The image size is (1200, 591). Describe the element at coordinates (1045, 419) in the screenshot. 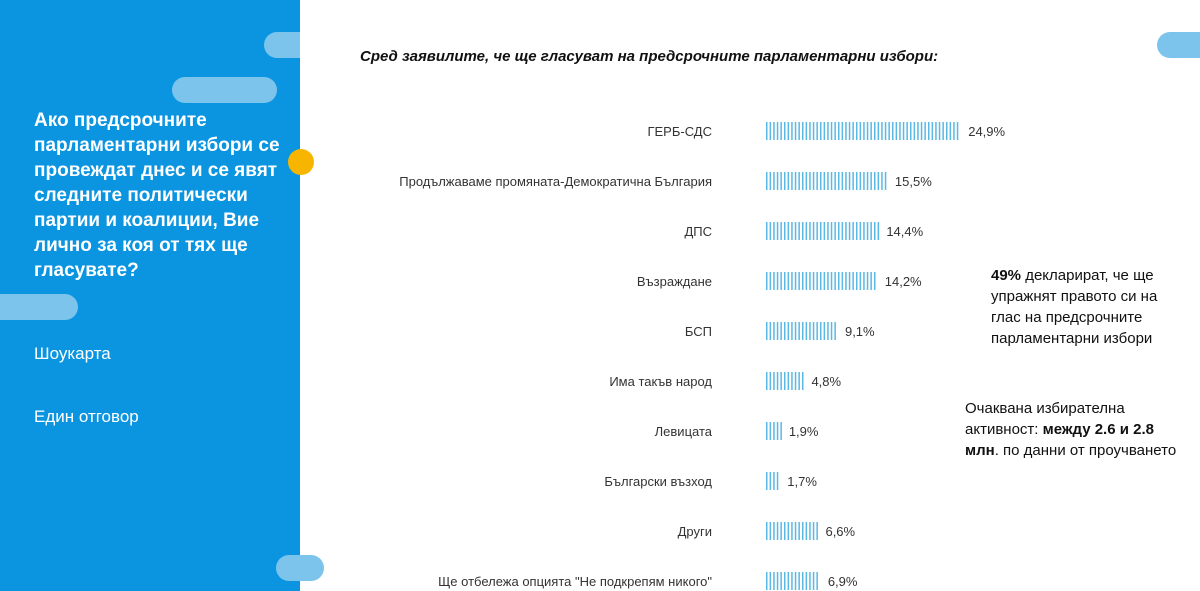

I see `expected-turnout-prefix: Очаквана избирателна активност:` at that location.